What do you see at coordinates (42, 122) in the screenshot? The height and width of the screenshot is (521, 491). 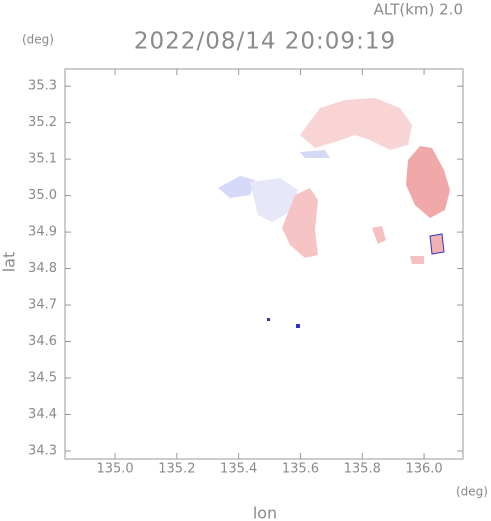 I see `y-tick-label: 35.2` at bounding box center [42, 122].